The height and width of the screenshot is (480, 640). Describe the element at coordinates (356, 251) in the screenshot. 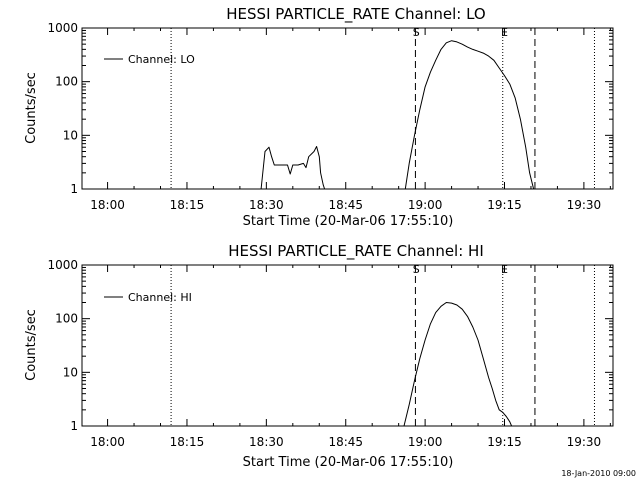

I see `chart-title: HESSI PARTICLE_RATE Channel: HI` at that location.